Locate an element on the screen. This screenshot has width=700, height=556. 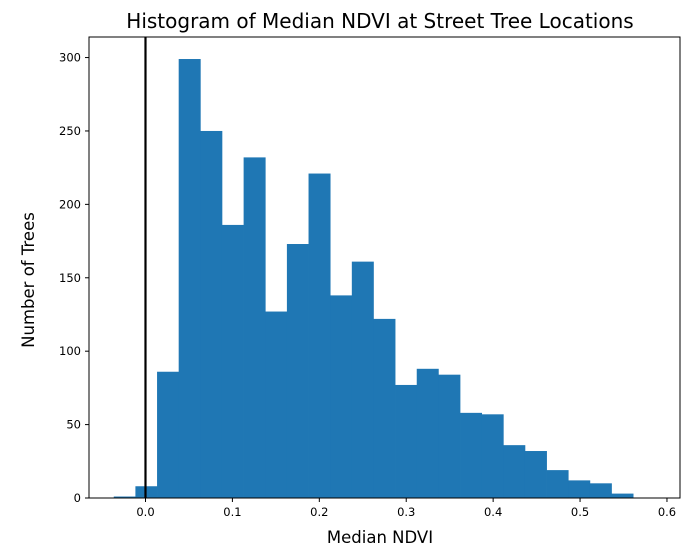
y-tick-label: 250 is located at coordinates (70, 131).